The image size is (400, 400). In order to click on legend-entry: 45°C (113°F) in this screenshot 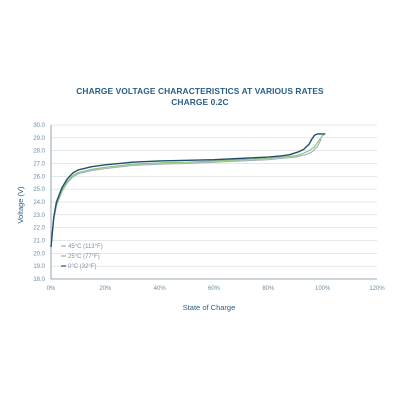, I will do `click(85, 247)`.